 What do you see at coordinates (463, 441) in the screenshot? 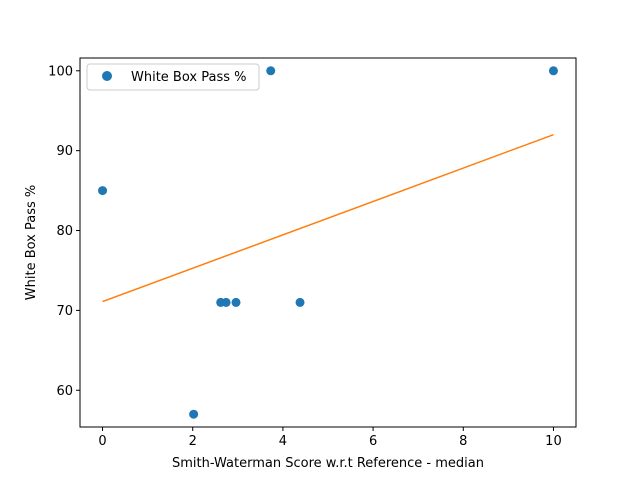
I see `x-tick-label: 8` at bounding box center [463, 441].